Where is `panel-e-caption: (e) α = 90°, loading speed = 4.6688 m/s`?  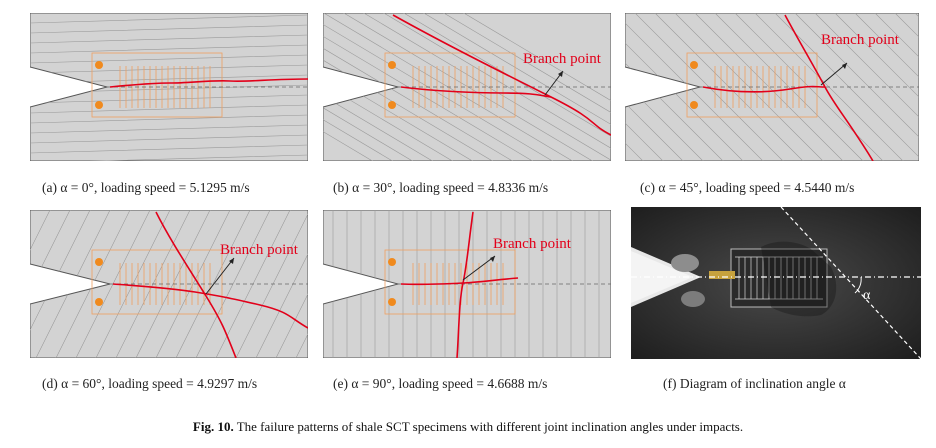 panel-e-caption: (e) α = 90°, loading speed = 4.6688 m/s is located at coordinates (440, 383).